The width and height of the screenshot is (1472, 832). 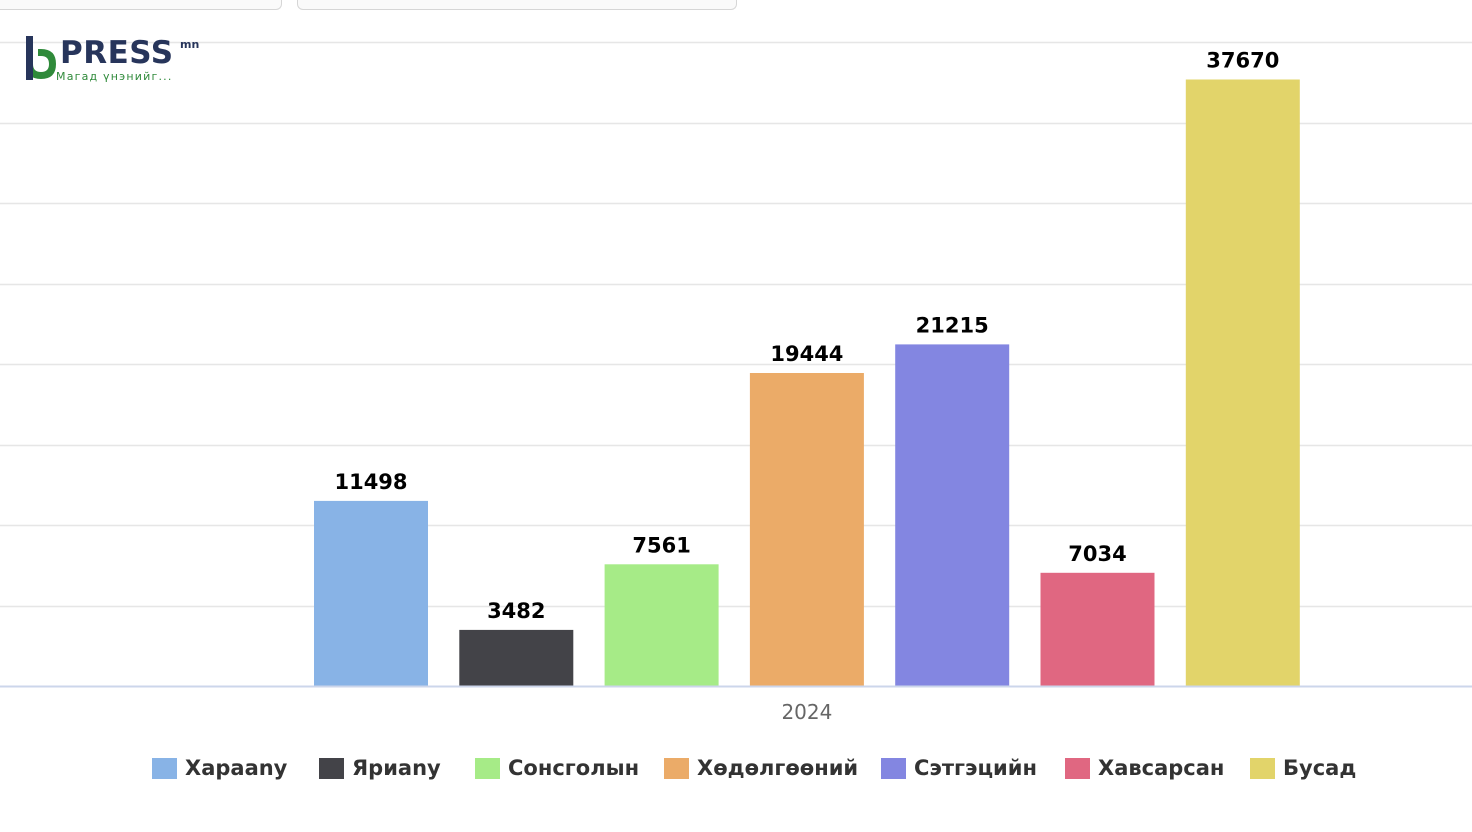 I want to click on legend-item: Сэтгэцийн, so click(x=959, y=768).